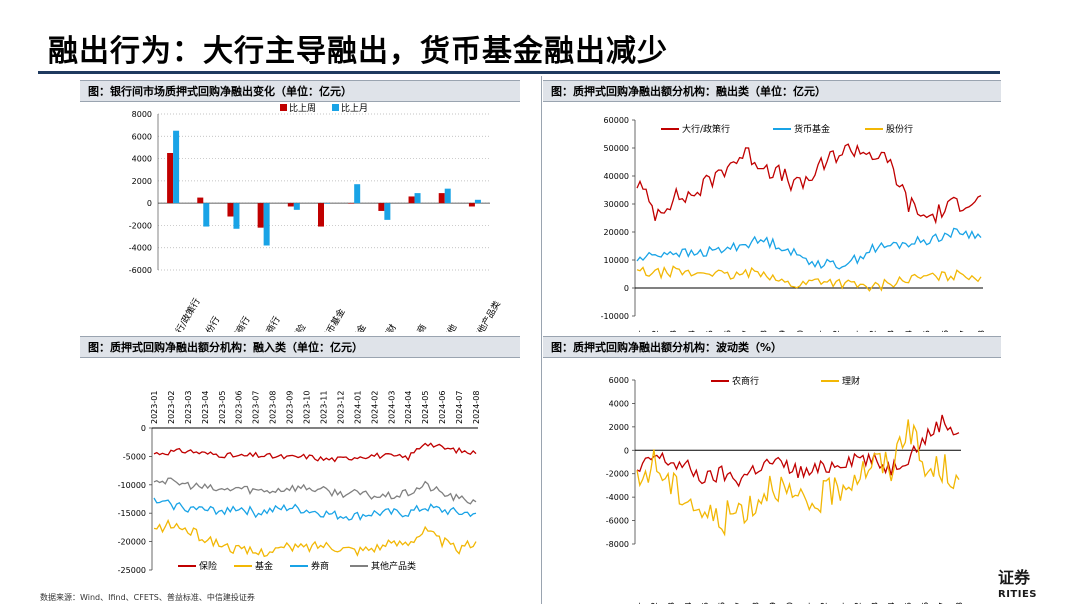 This screenshot has width=1080, height=608. What do you see at coordinates (617, 544) in the screenshot?
I see `y-tick-label: -8000` at bounding box center [617, 544].